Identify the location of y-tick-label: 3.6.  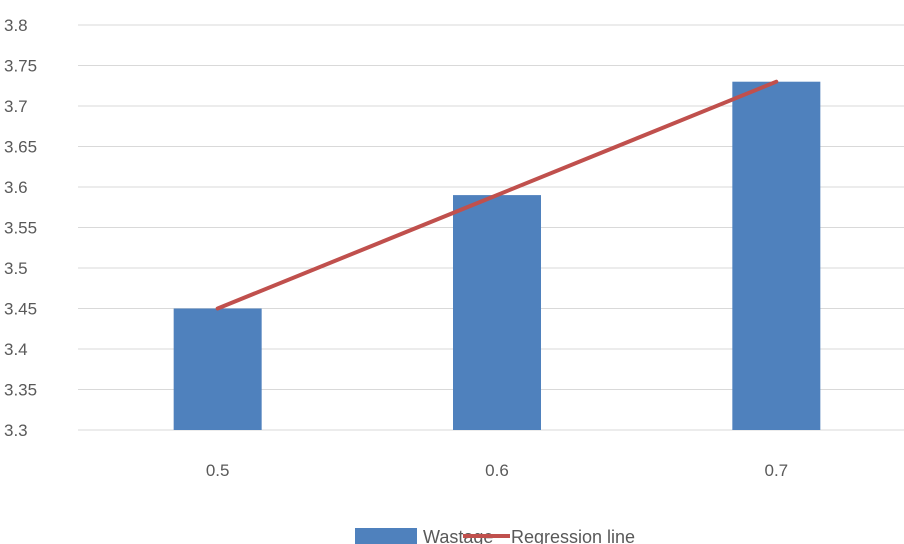
(16, 187).